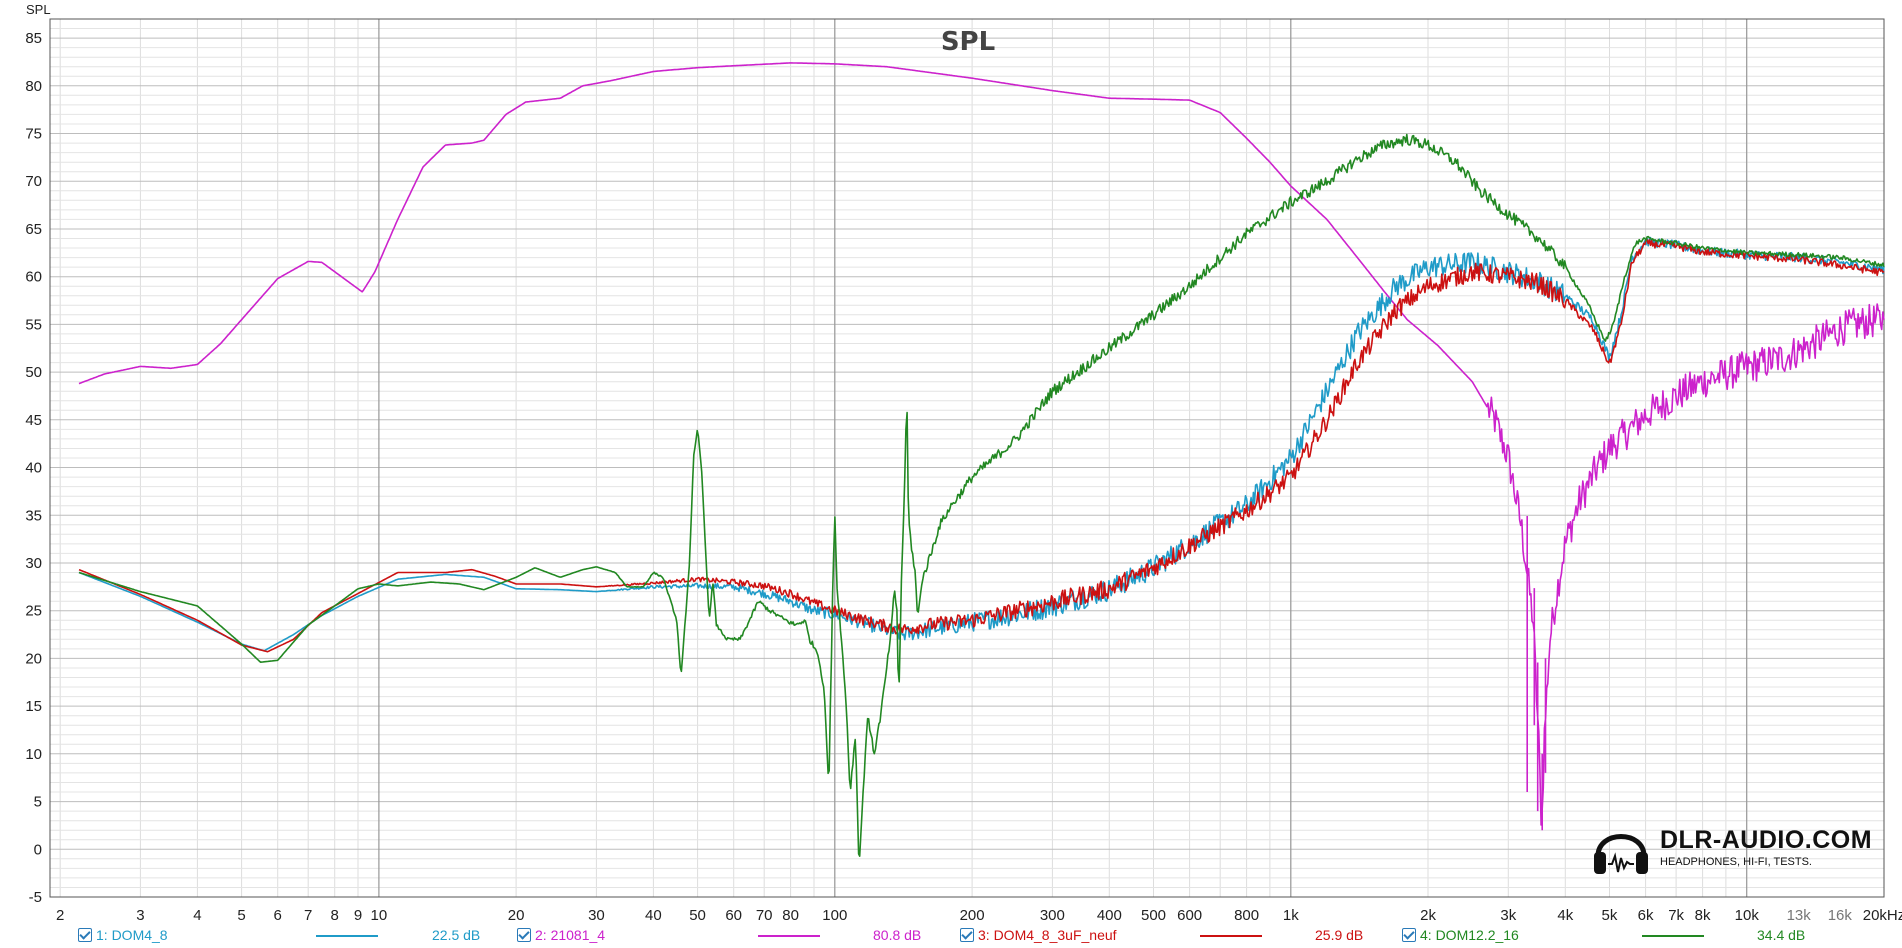 The height and width of the screenshot is (948, 1902). What do you see at coordinates (972, 915) in the screenshot?
I see `x-tick-label: 200` at bounding box center [972, 915].